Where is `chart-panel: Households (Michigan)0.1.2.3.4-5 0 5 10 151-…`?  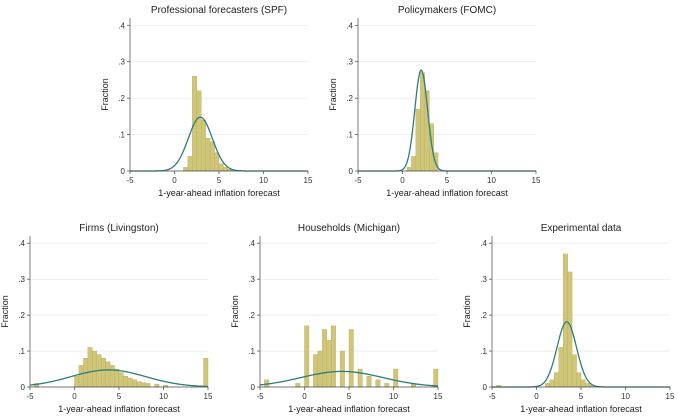 chart-panel: Households (Michigan)0.1.2.3.4-5 0 5 10 151-… is located at coordinates (336, 318).